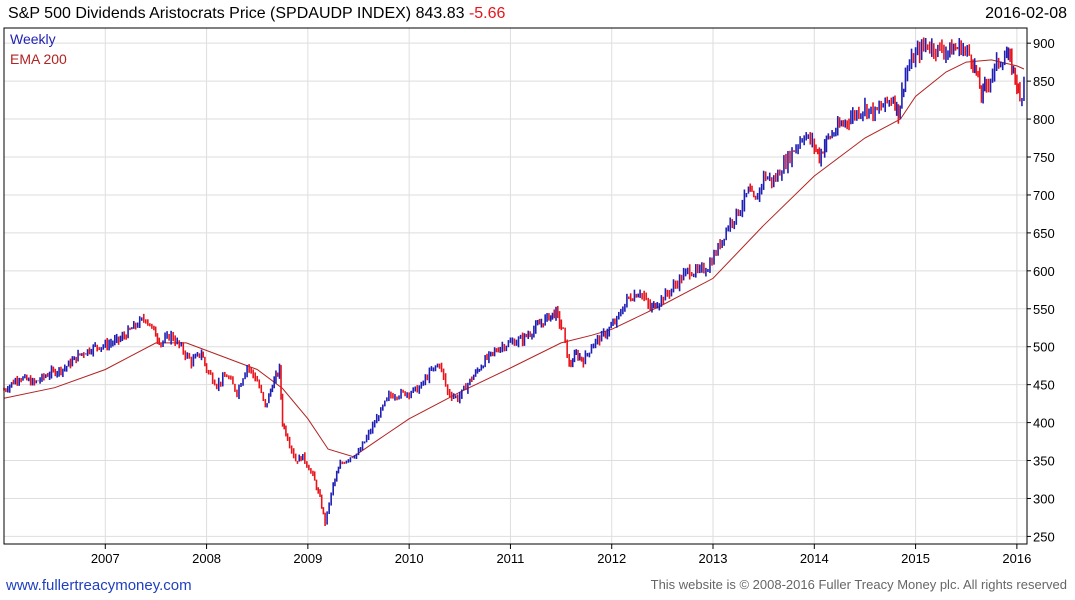  Describe the element at coordinates (1044, 119) in the screenshot. I see `y-tick-label: 800` at that location.